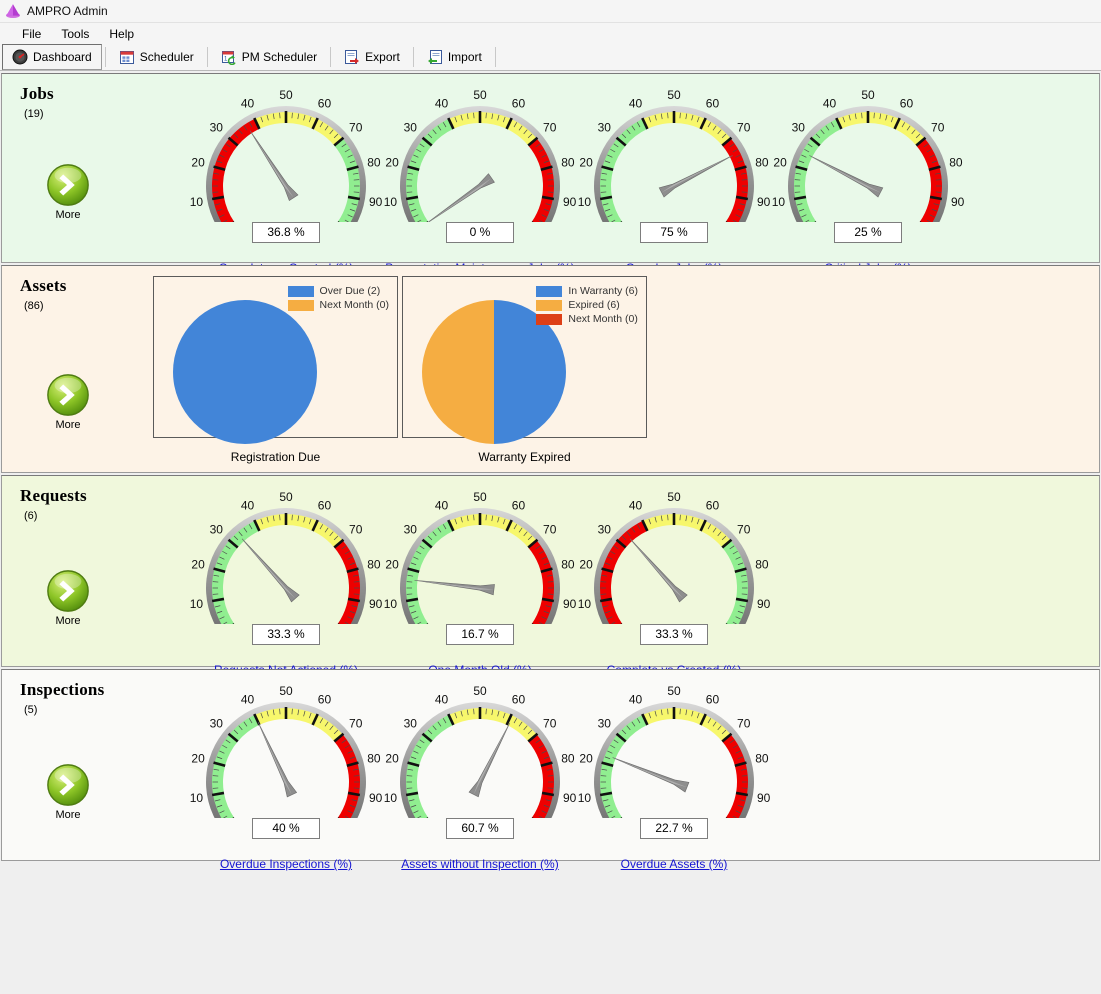  I want to click on more-button-requests: More, so click(68, 597).